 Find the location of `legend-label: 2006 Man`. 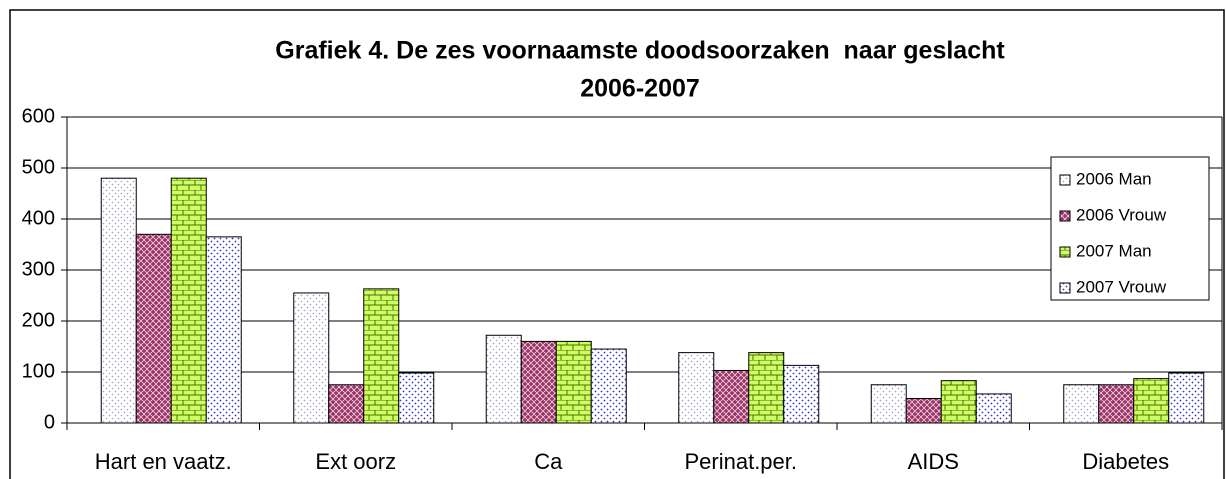

legend-label: 2006 Man is located at coordinates (1114, 178).